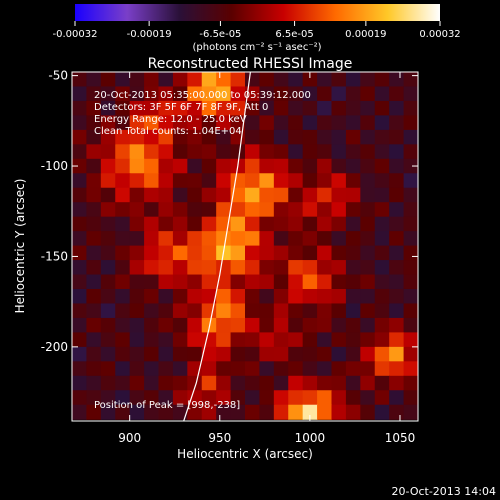 This screenshot has width=500, height=500. Describe the element at coordinates (54, 347) in the screenshot. I see `y-tick-label: -200` at that location.